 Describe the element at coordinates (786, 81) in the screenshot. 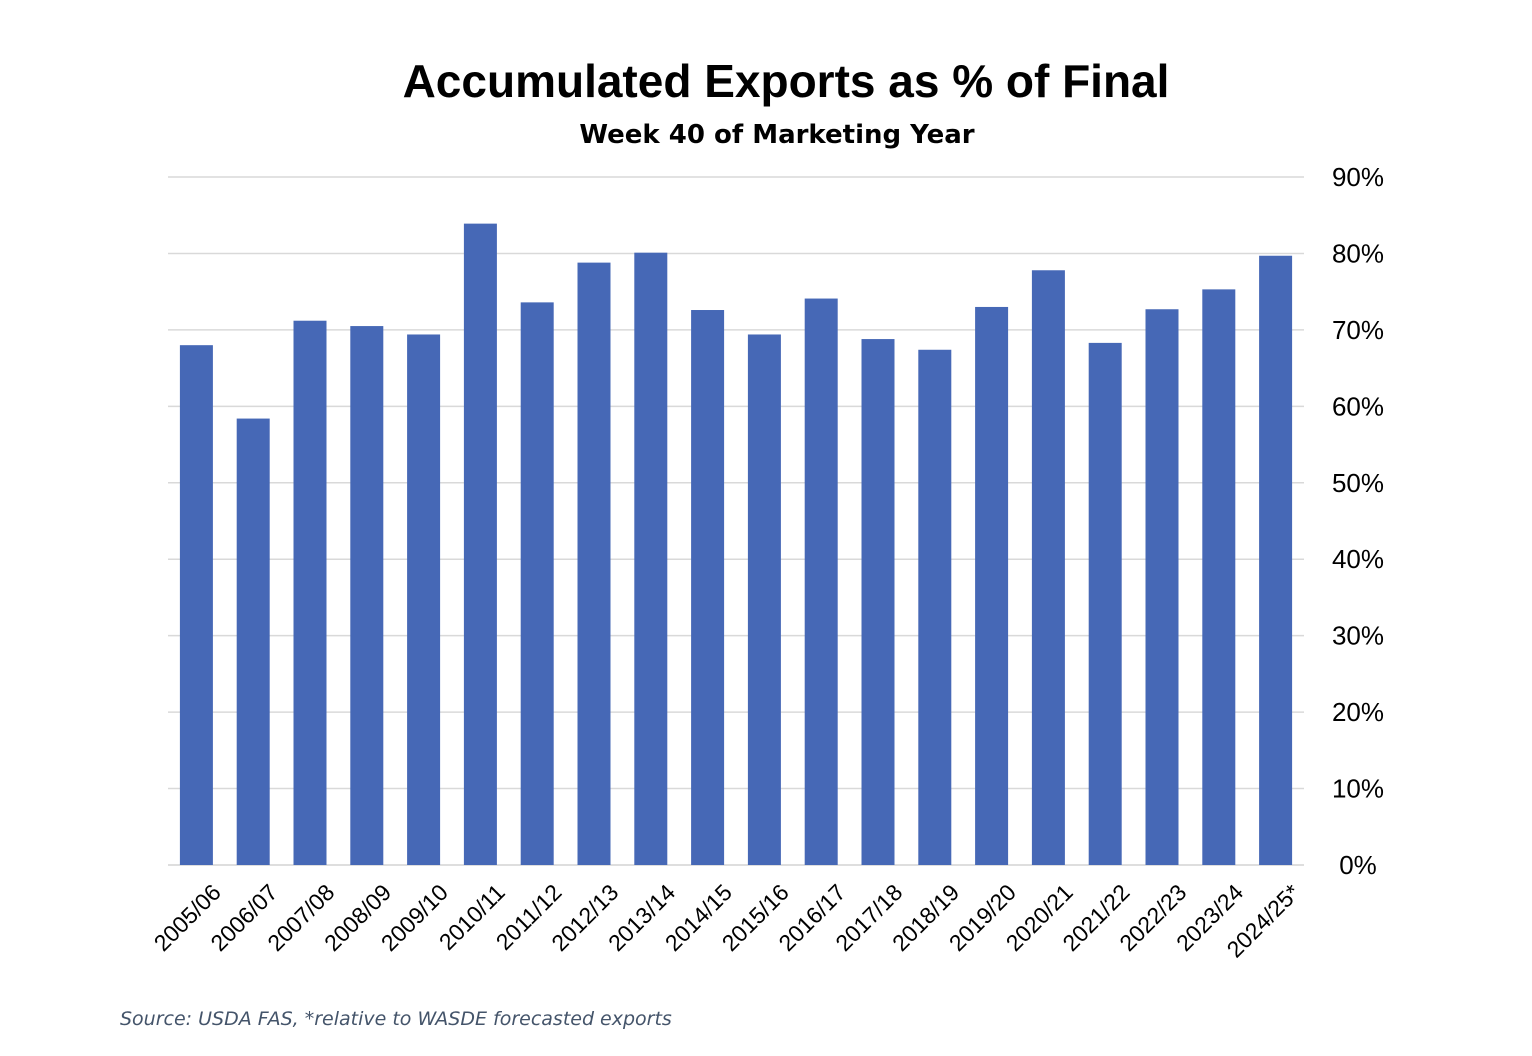

I see `chart-title: Accumulated Exports as % of Final` at that location.